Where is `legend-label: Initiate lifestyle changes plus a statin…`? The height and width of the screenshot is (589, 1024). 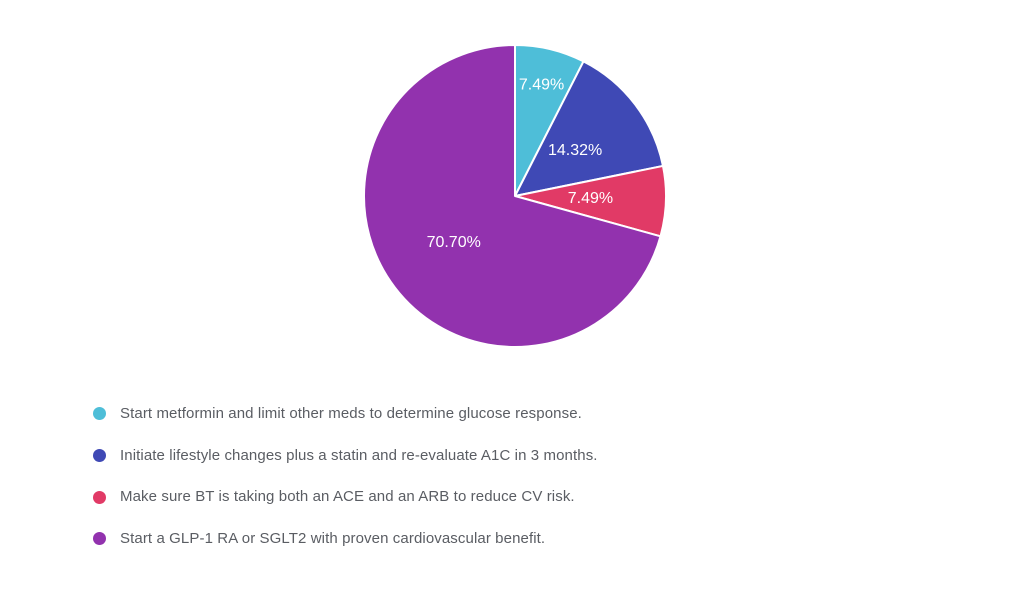
legend-label: Initiate lifestyle changes plus a statin… is located at coordinates (359, 455).